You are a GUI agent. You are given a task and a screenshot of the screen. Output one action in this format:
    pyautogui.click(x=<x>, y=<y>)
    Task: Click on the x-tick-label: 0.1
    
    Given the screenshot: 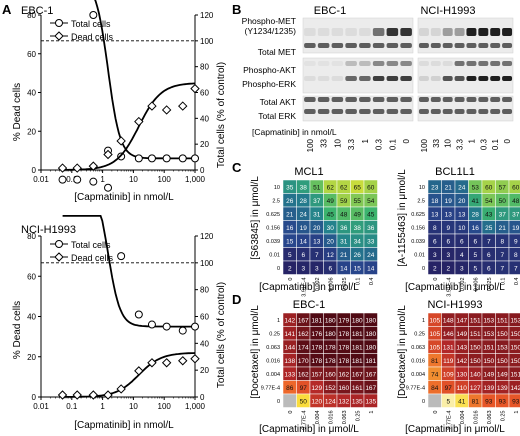 What is the action you would take?
    pyautogui.click(x=72, y=406)
    